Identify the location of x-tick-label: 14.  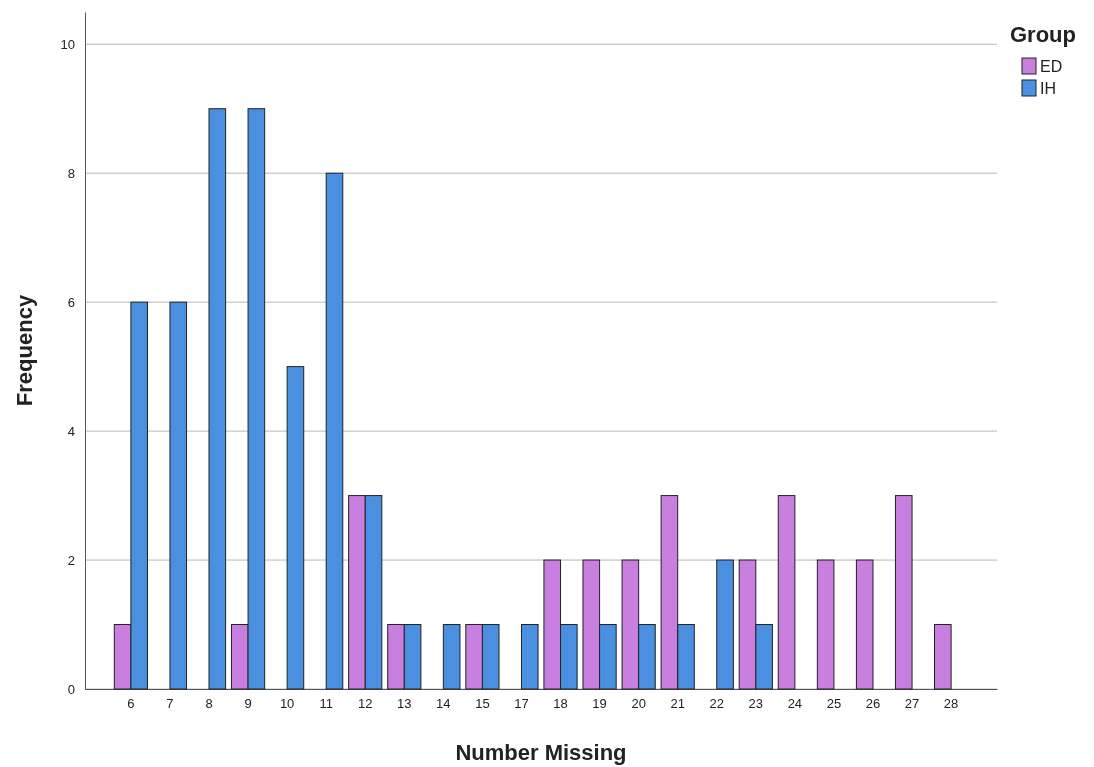
(443, 704).